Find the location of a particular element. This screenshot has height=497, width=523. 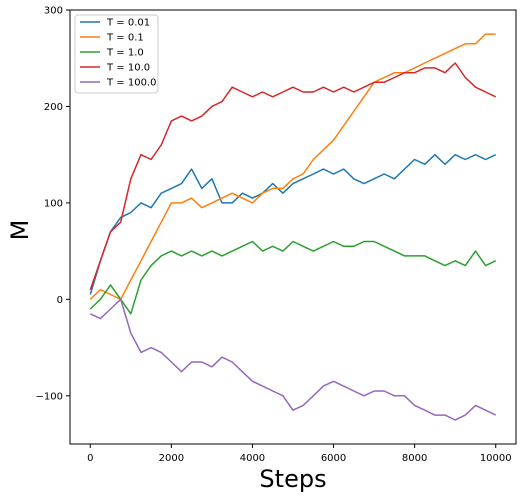

x-tick-label: 4000 is located at coordinates (252, 458).